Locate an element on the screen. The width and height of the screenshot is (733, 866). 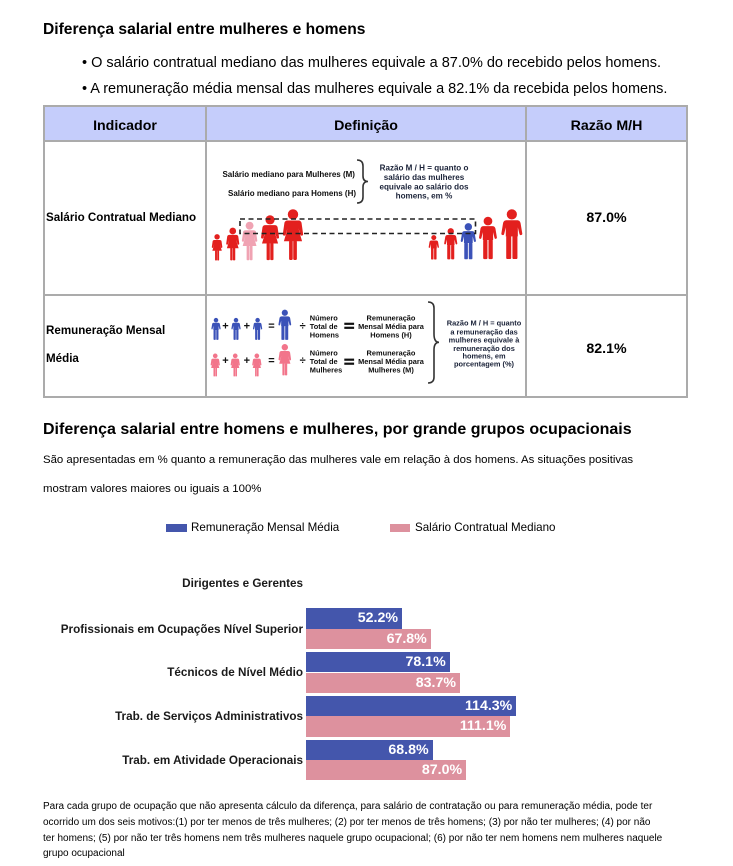
svg-text: homens, em % is located at coordinates (424, 196).